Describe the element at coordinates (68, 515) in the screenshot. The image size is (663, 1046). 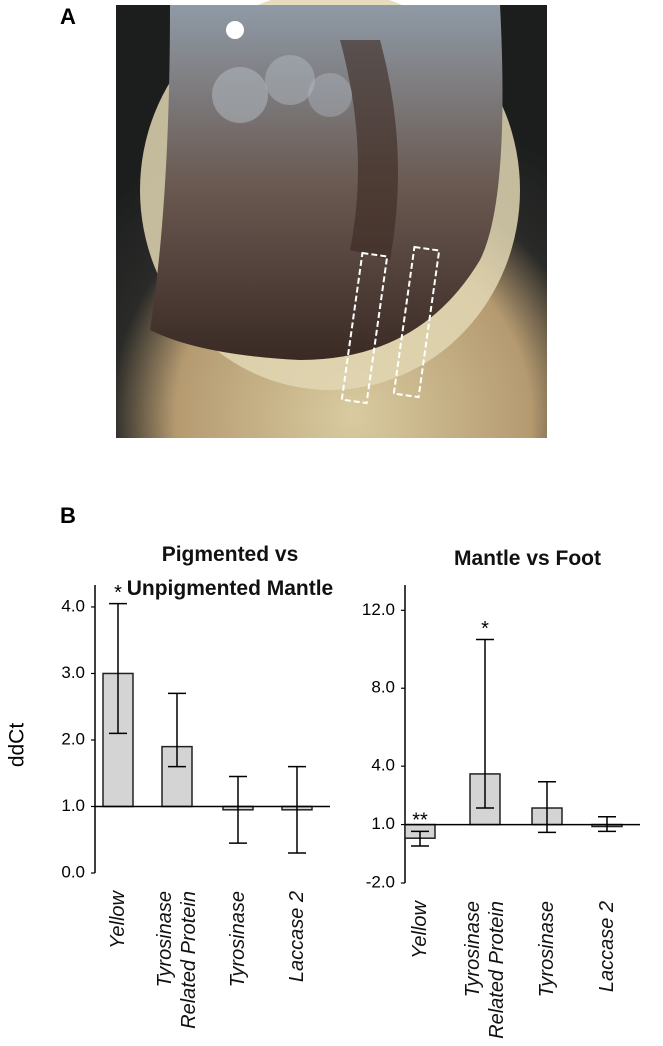
I see `panel-label: B` at that location.